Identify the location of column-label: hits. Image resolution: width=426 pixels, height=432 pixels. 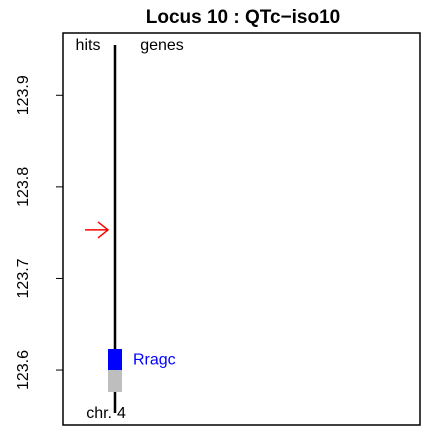
(88, 45).